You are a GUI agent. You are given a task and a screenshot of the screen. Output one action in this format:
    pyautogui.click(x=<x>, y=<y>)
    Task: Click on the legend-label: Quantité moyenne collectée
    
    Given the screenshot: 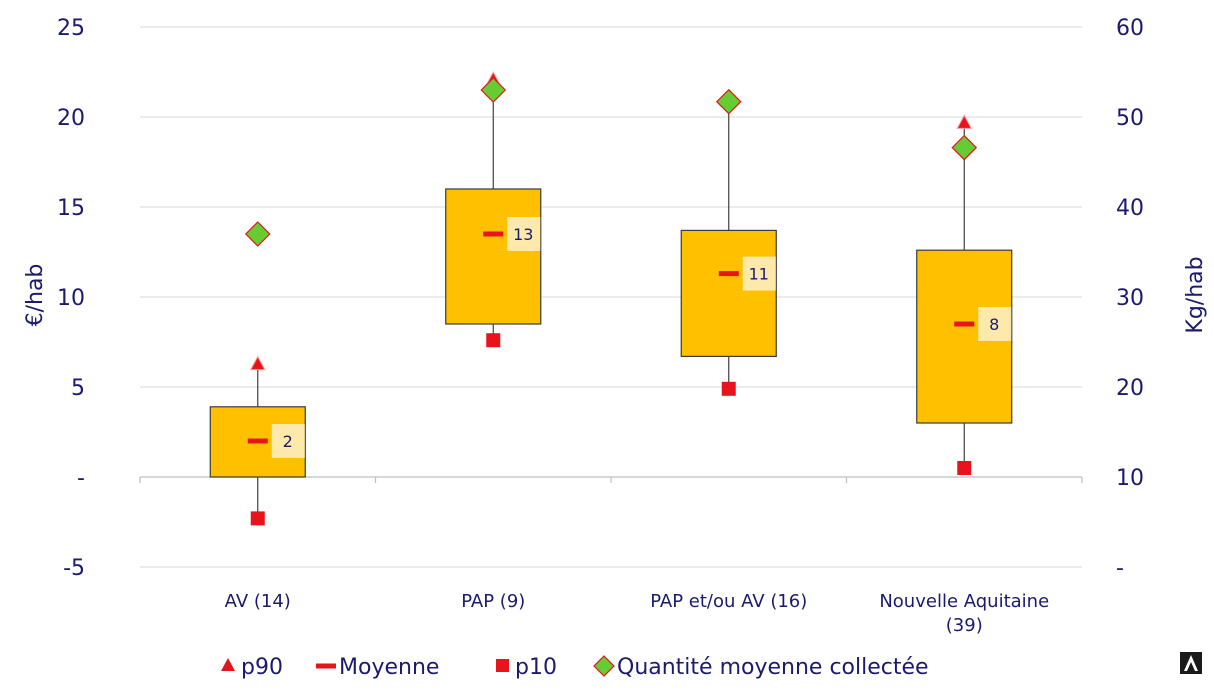 What is the action you would take?
    pyautogui.click(x=773, y=667)
    